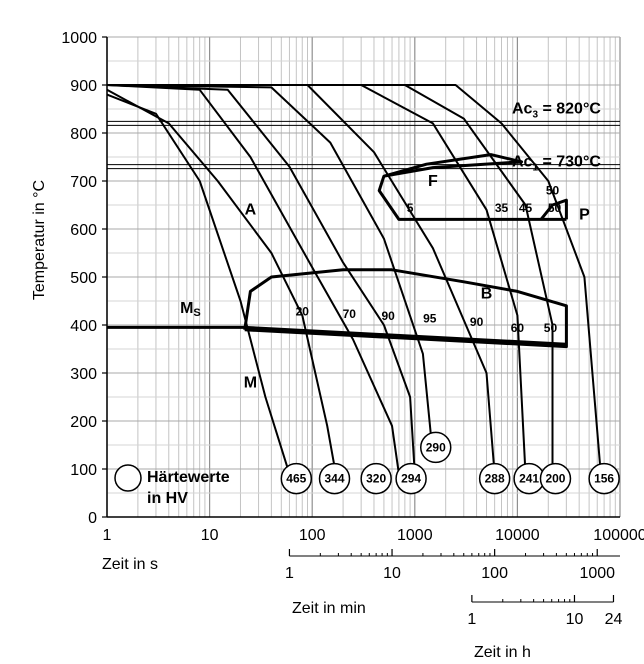  What do you see at coordinates (130, 564) in the screenshot?
I see `x-axis-label: Zeit in s` at bounding box center [130, 564].